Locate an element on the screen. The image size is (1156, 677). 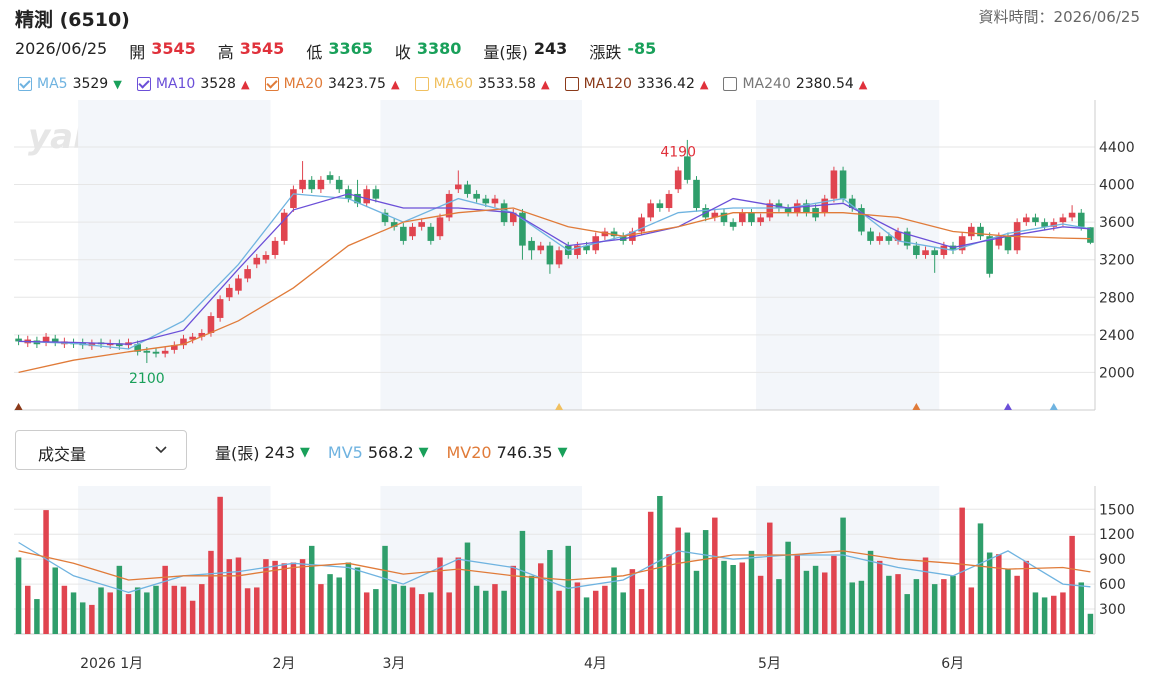
y-tick-label: 4000 is located at coordinates (1117, 186).